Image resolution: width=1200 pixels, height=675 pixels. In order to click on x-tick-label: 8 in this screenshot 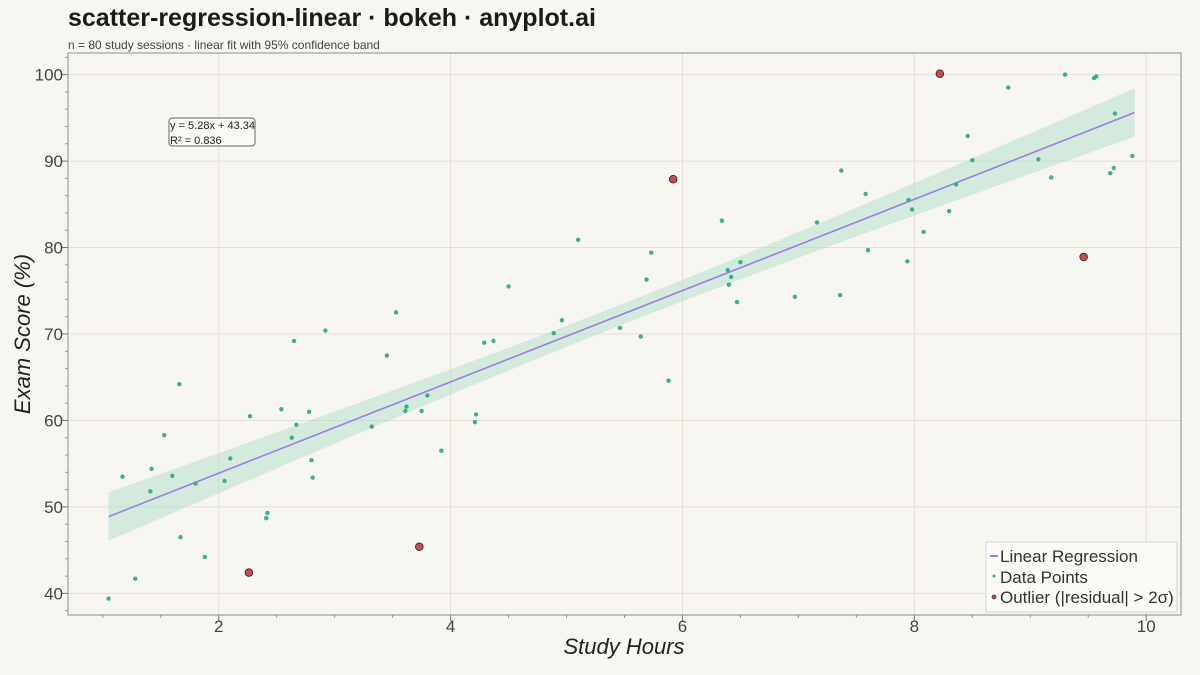, I will do `click(914, 626)`.